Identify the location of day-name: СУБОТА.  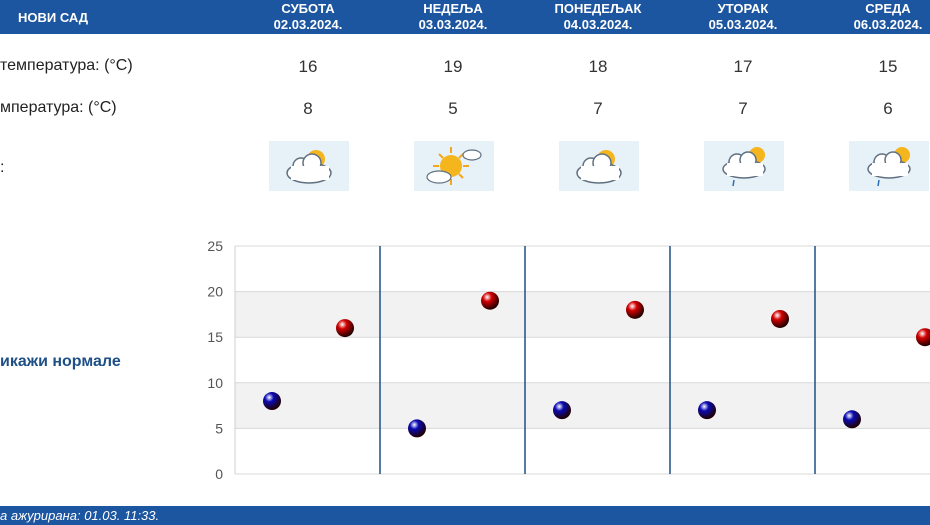
(308, 8).